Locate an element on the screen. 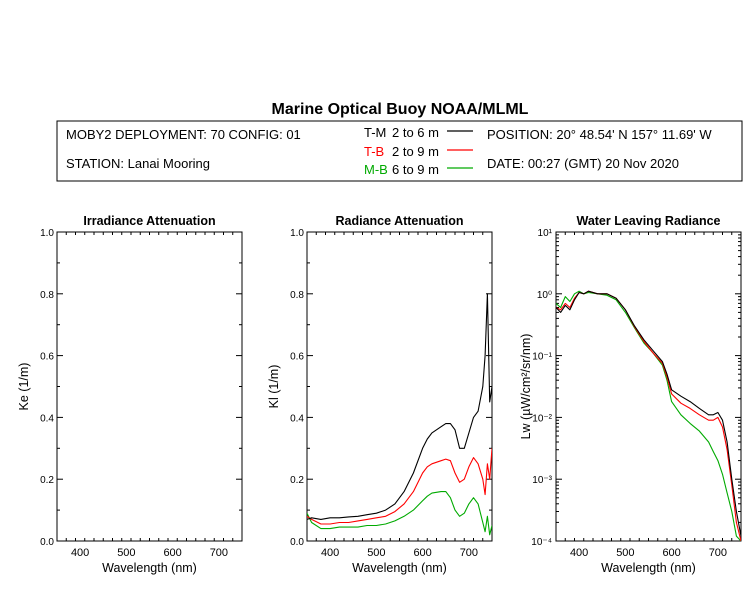  legend-range-tb: 2 to 9 m is located at coordinates (415, 151).